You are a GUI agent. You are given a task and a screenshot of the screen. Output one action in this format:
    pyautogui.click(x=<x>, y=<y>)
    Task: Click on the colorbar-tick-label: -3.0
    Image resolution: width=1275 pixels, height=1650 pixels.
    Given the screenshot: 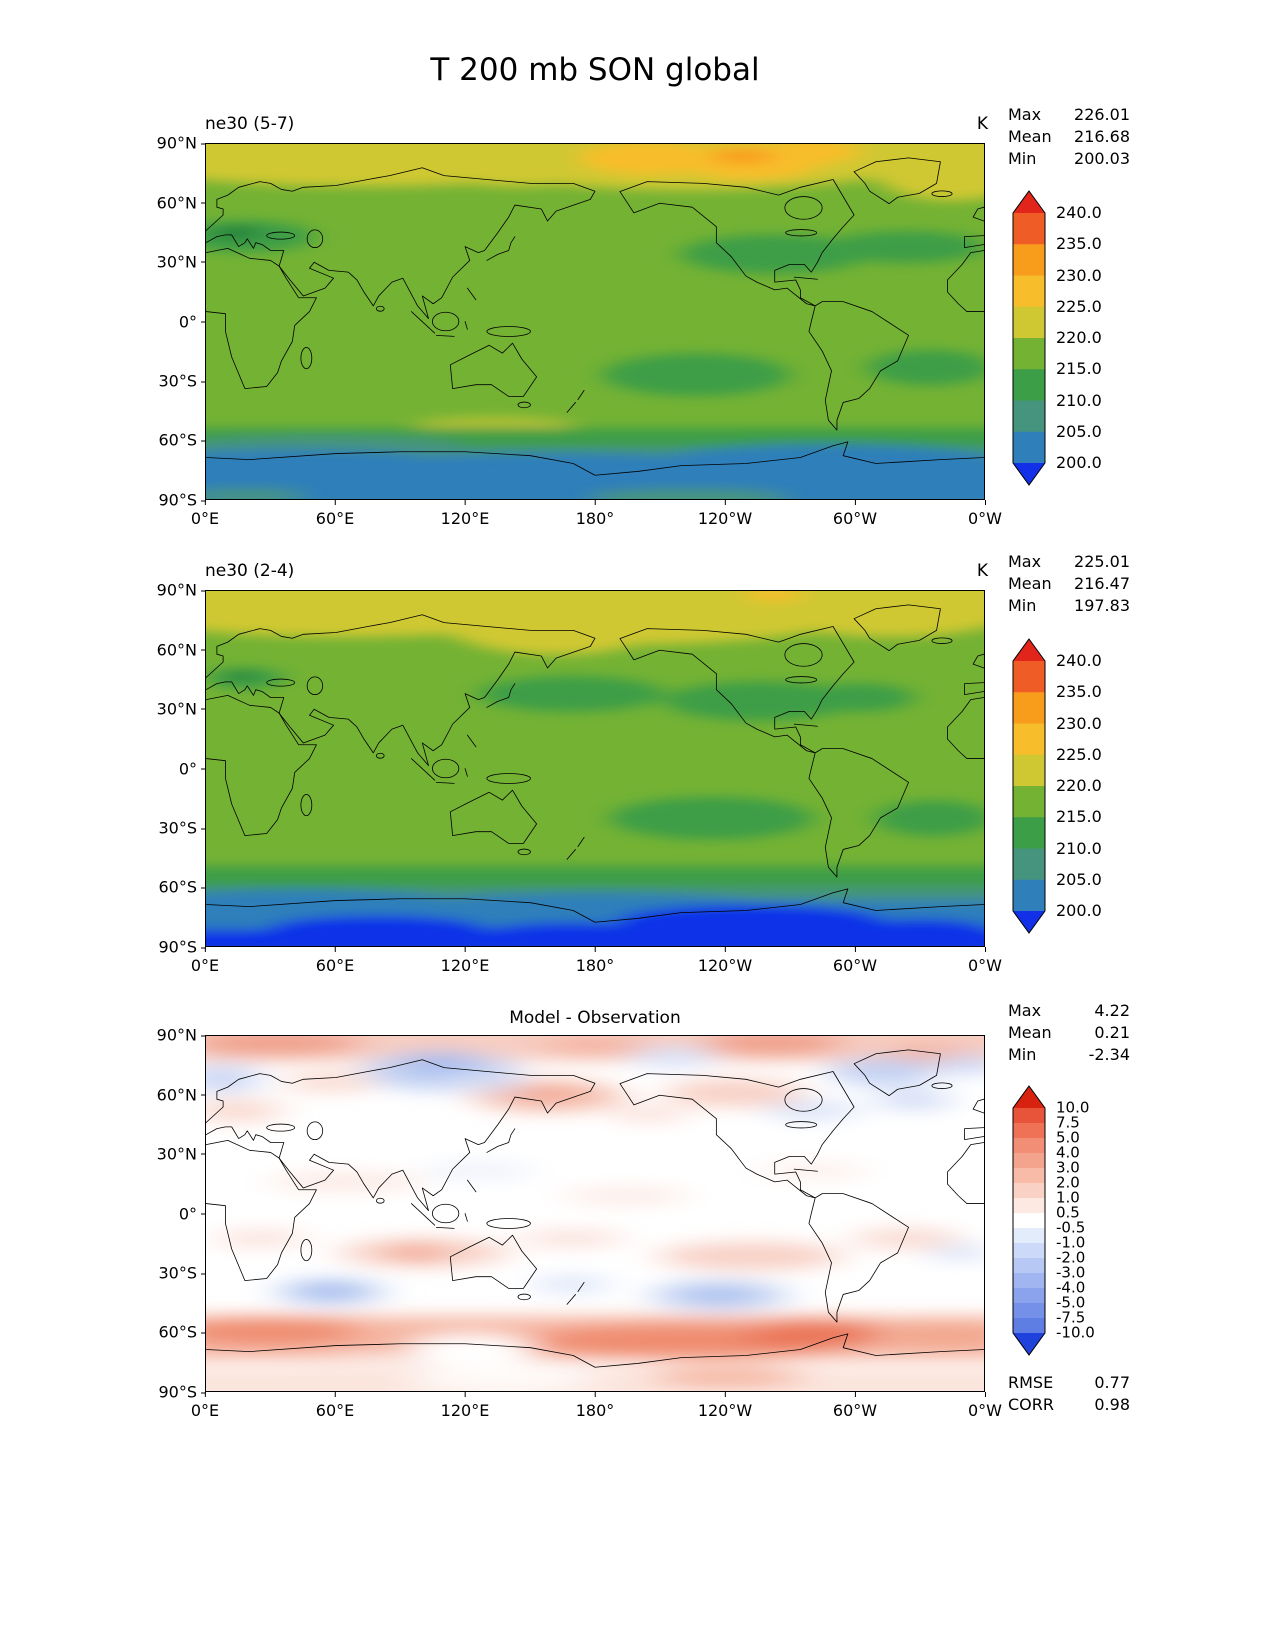 What is the action you would take?
    pyautogui.click(x=1071, y=1272)
    